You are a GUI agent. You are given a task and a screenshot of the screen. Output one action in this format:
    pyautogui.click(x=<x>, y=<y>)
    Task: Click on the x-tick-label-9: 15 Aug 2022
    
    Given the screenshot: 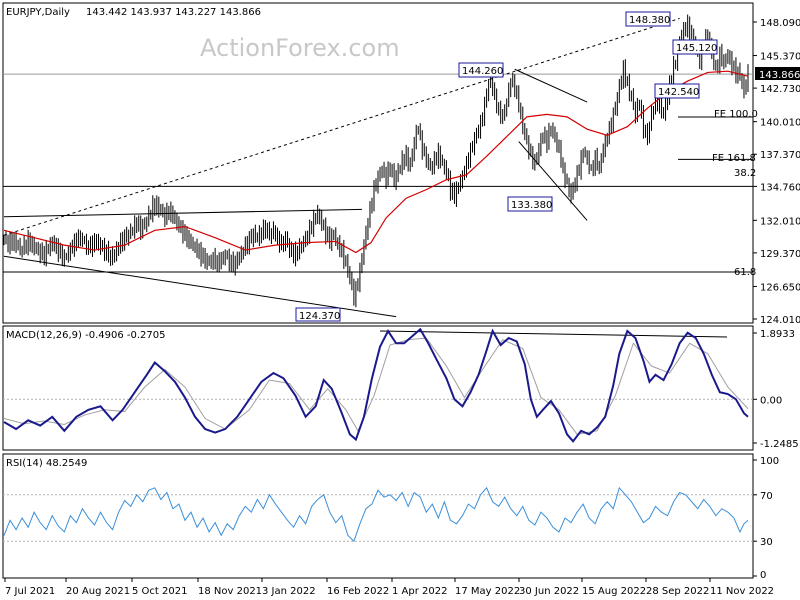 What is the action you would take?
    pyautogui.click(x=614, y=591)
    